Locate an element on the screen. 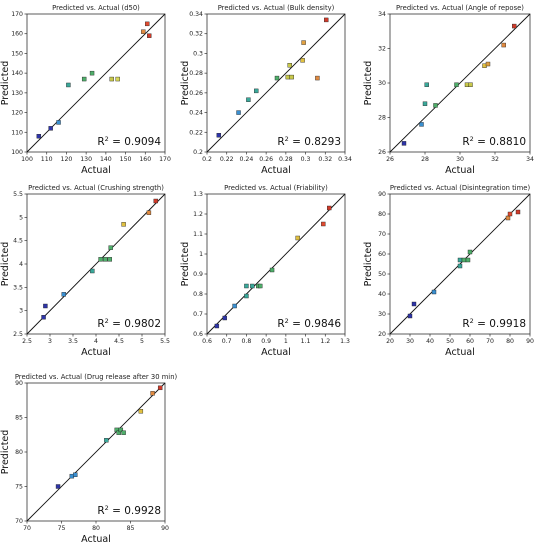 This screenshot has width=544, height=550. x-tick-label: 4.5 is located at coordinates (119, 341).